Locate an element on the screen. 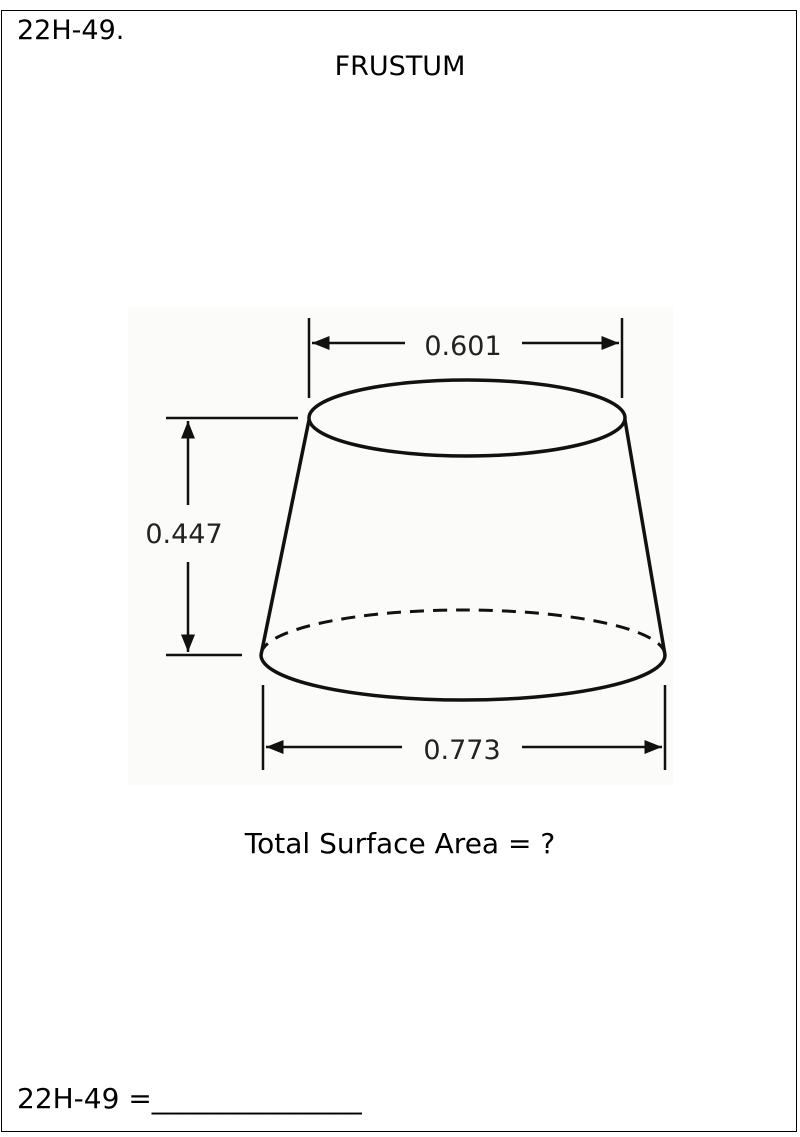  answer-label: 22H-49 = is located at coordinates (84, 1098).